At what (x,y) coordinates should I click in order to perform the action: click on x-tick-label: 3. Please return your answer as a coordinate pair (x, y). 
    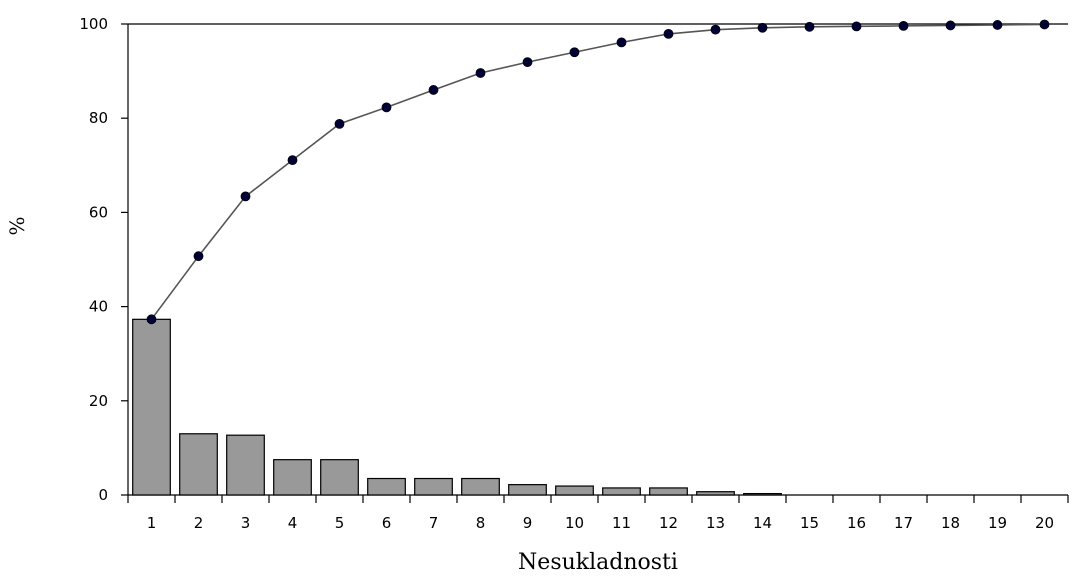
    Looking at the image, I should click on (246, 523).